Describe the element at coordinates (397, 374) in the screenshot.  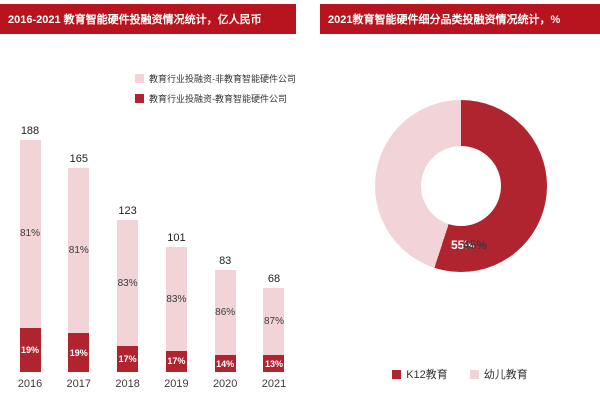
I see `legend-swatch-k12` at that location.